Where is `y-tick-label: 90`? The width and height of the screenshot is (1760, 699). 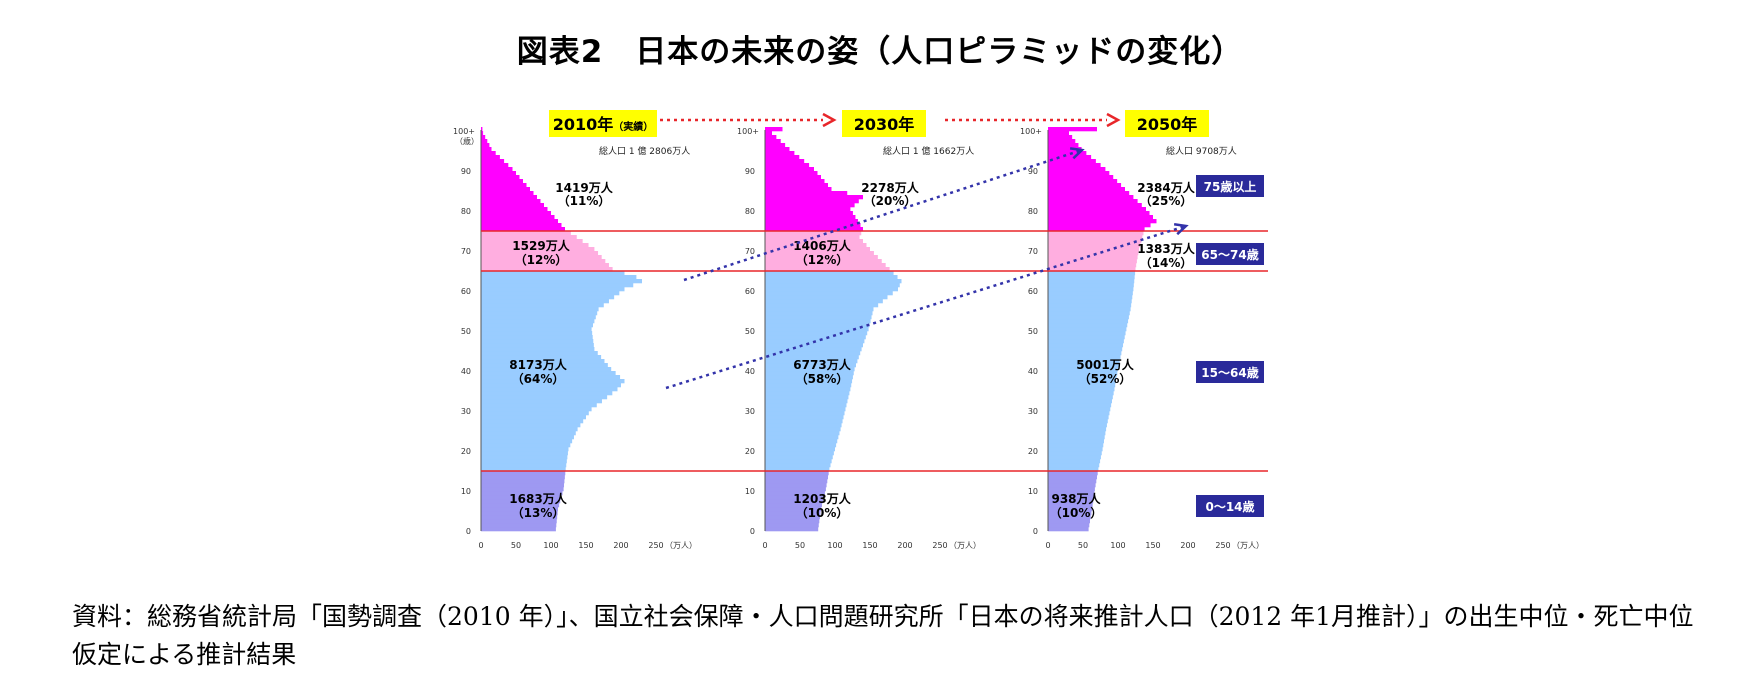
y-tick-label: 90 is located at coordinates (750, 171).